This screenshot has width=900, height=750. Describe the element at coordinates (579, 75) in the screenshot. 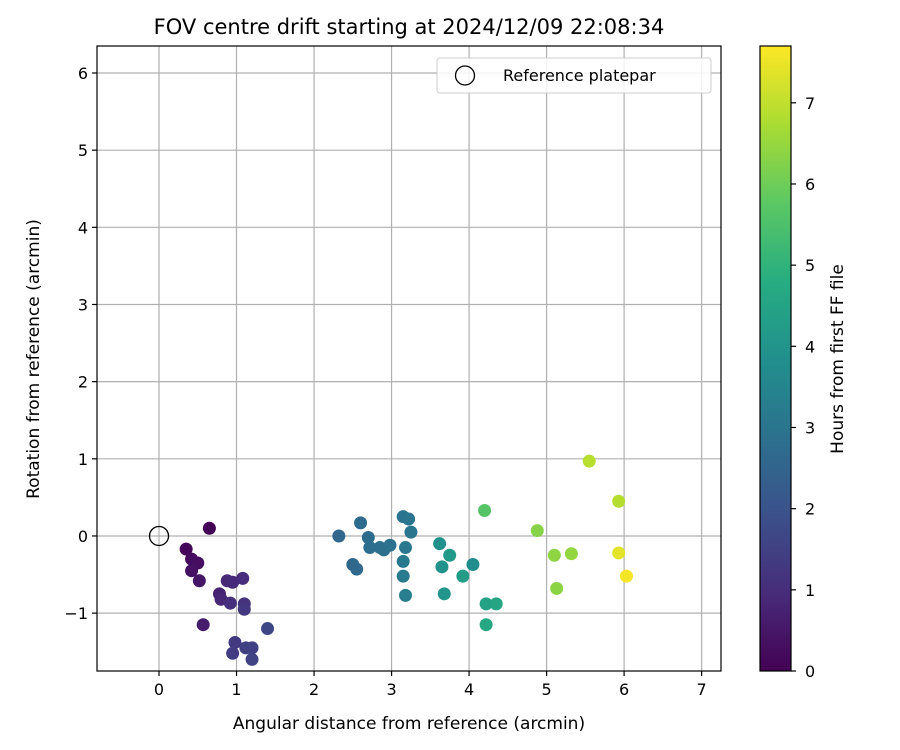

I see `legend-entry: Reference platepar` at that location.